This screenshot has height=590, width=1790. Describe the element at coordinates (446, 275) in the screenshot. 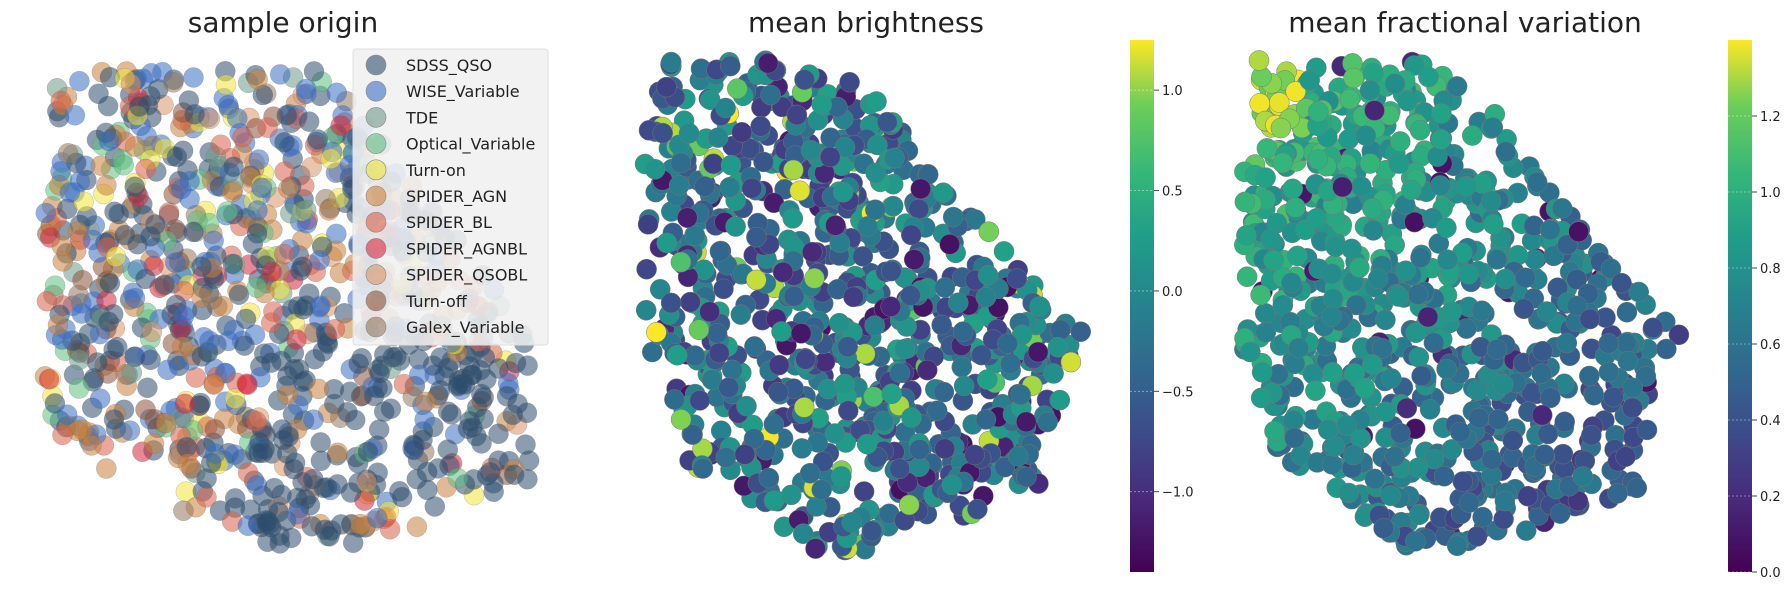

I see `legend-item: SPIDER_QSOBL` at that location.